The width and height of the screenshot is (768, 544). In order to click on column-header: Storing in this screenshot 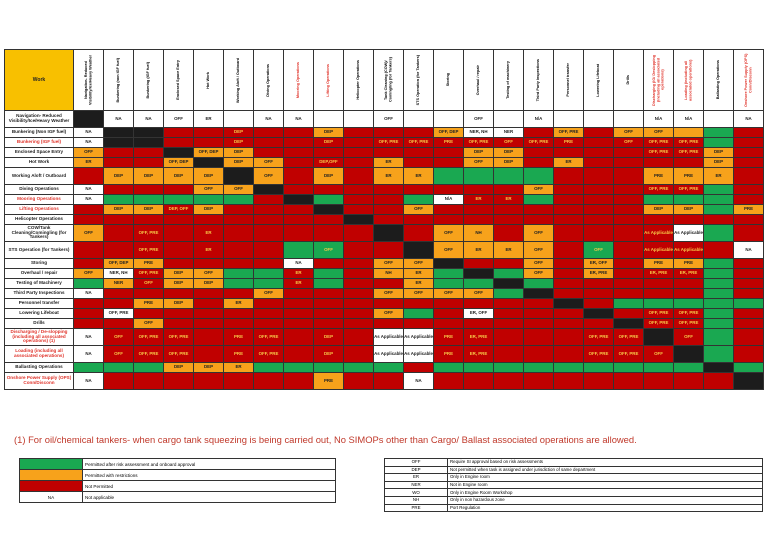, I will do `click(448, 80)`.